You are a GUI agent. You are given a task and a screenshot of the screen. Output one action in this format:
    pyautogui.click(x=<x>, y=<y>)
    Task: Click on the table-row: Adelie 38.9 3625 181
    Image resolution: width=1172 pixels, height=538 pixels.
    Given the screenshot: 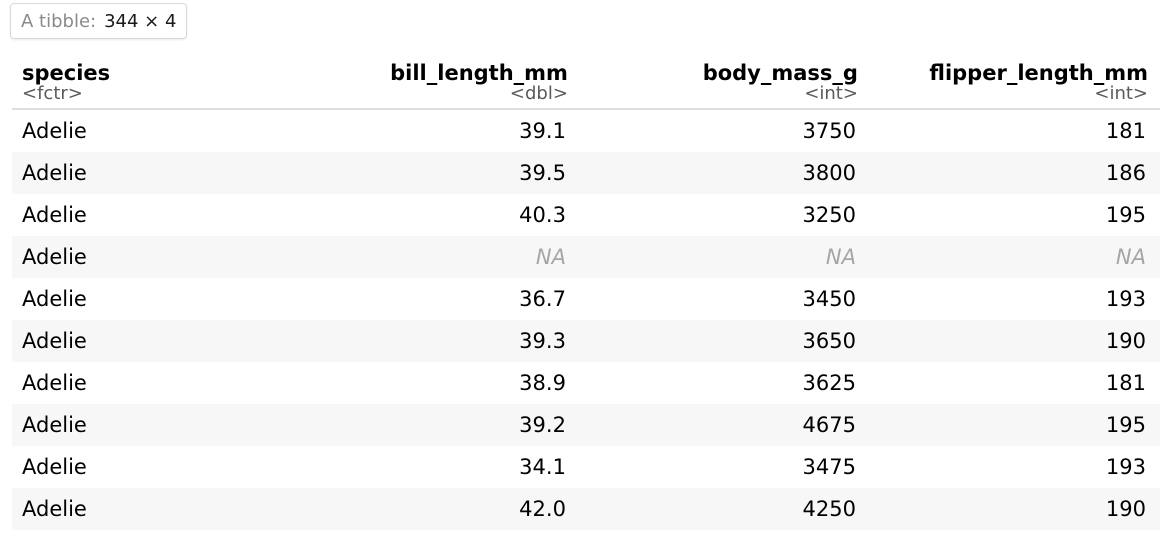 What is the action you would take?
    pyautogui.click(x=586, y=383)
    